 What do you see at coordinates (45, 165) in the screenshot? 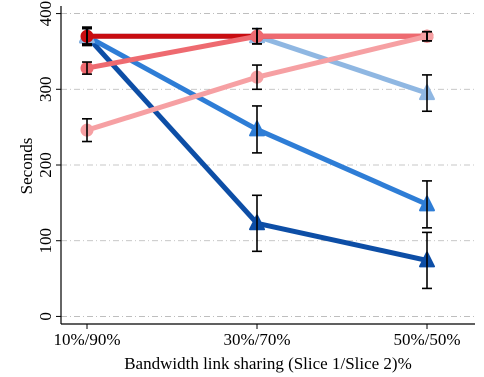
I see `y-tick-label: 200` at bounding box center [45, 165].